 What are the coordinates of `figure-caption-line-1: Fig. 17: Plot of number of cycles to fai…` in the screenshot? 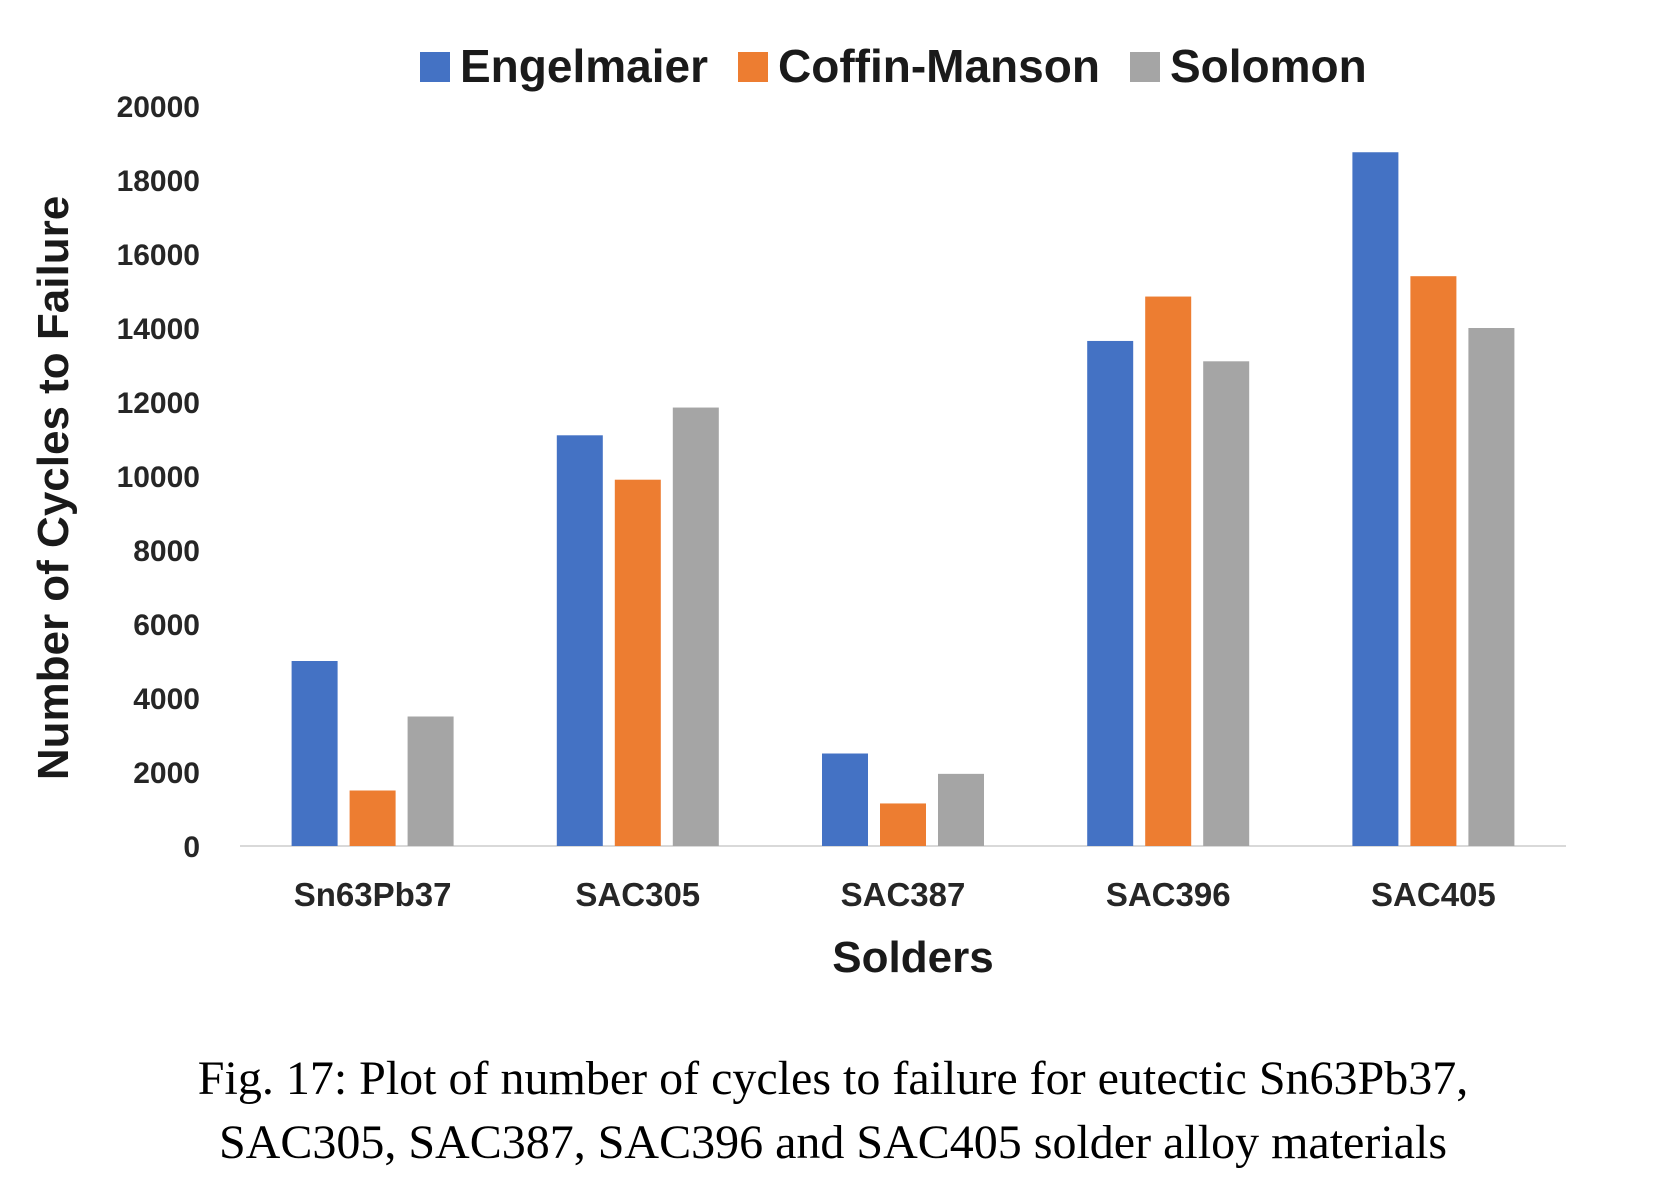 It's located at (833, 1078).